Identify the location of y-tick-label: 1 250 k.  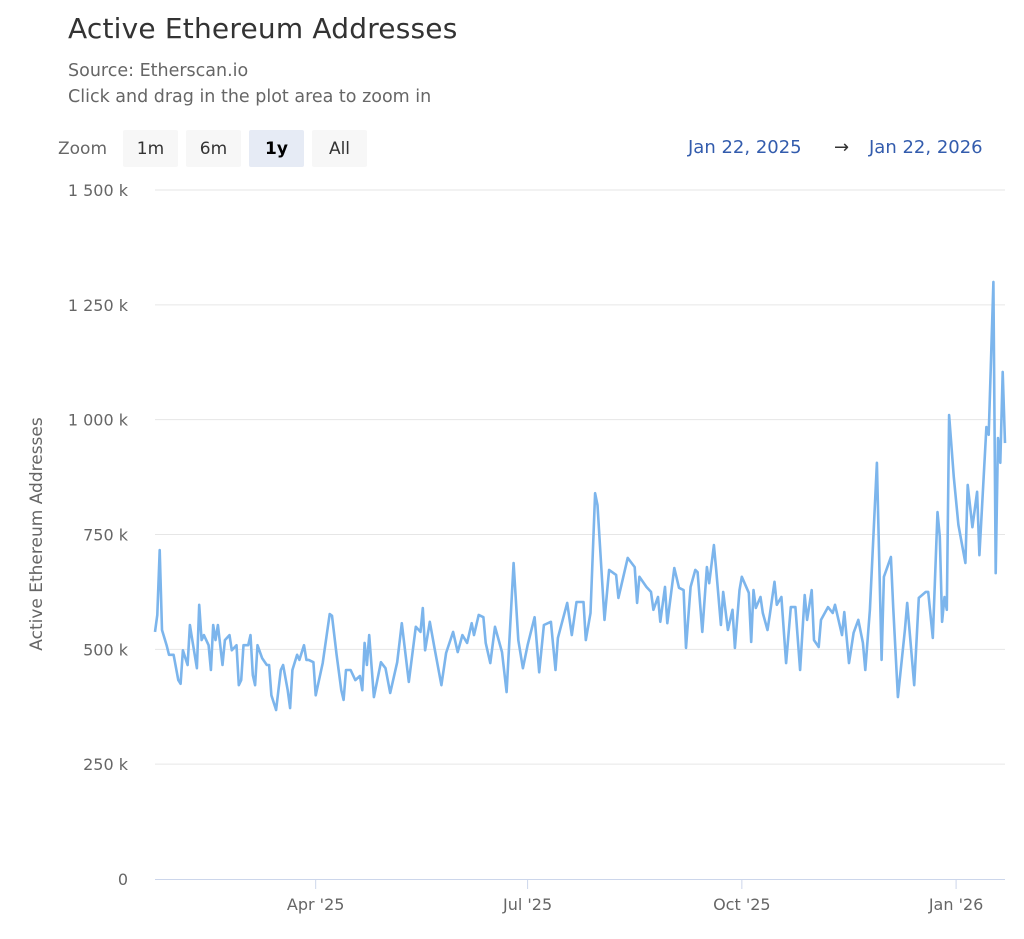
(98, 305).